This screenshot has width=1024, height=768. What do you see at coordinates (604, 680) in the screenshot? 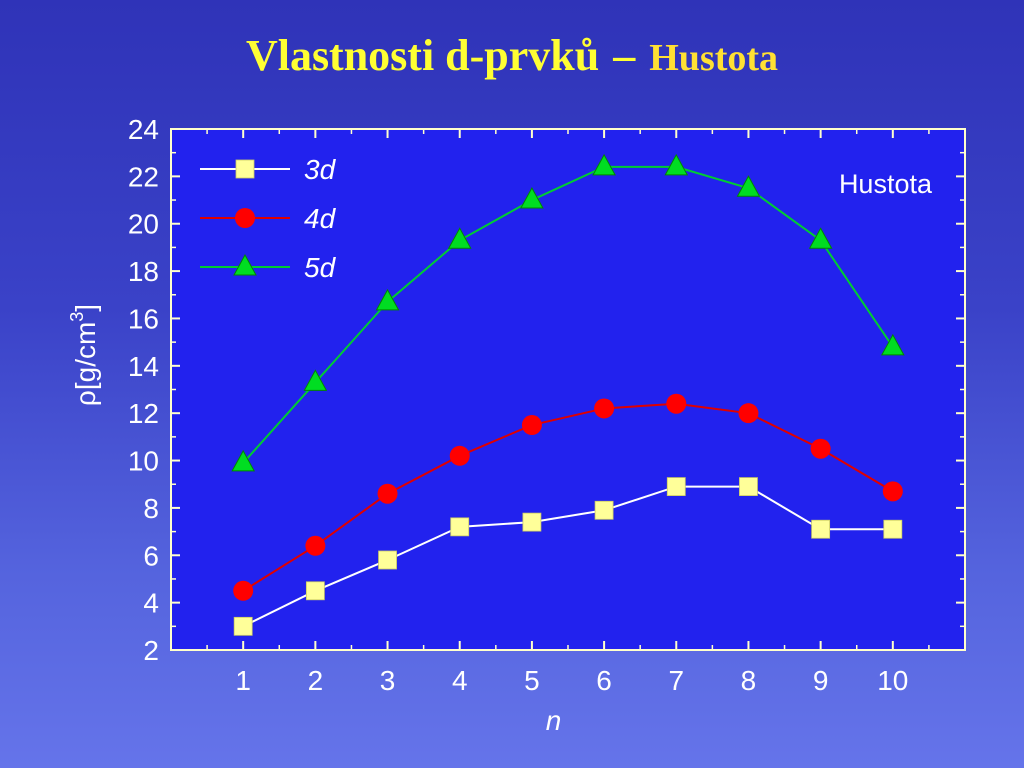
I see `x-tick-label: 6` at bounding box center [604, 680].